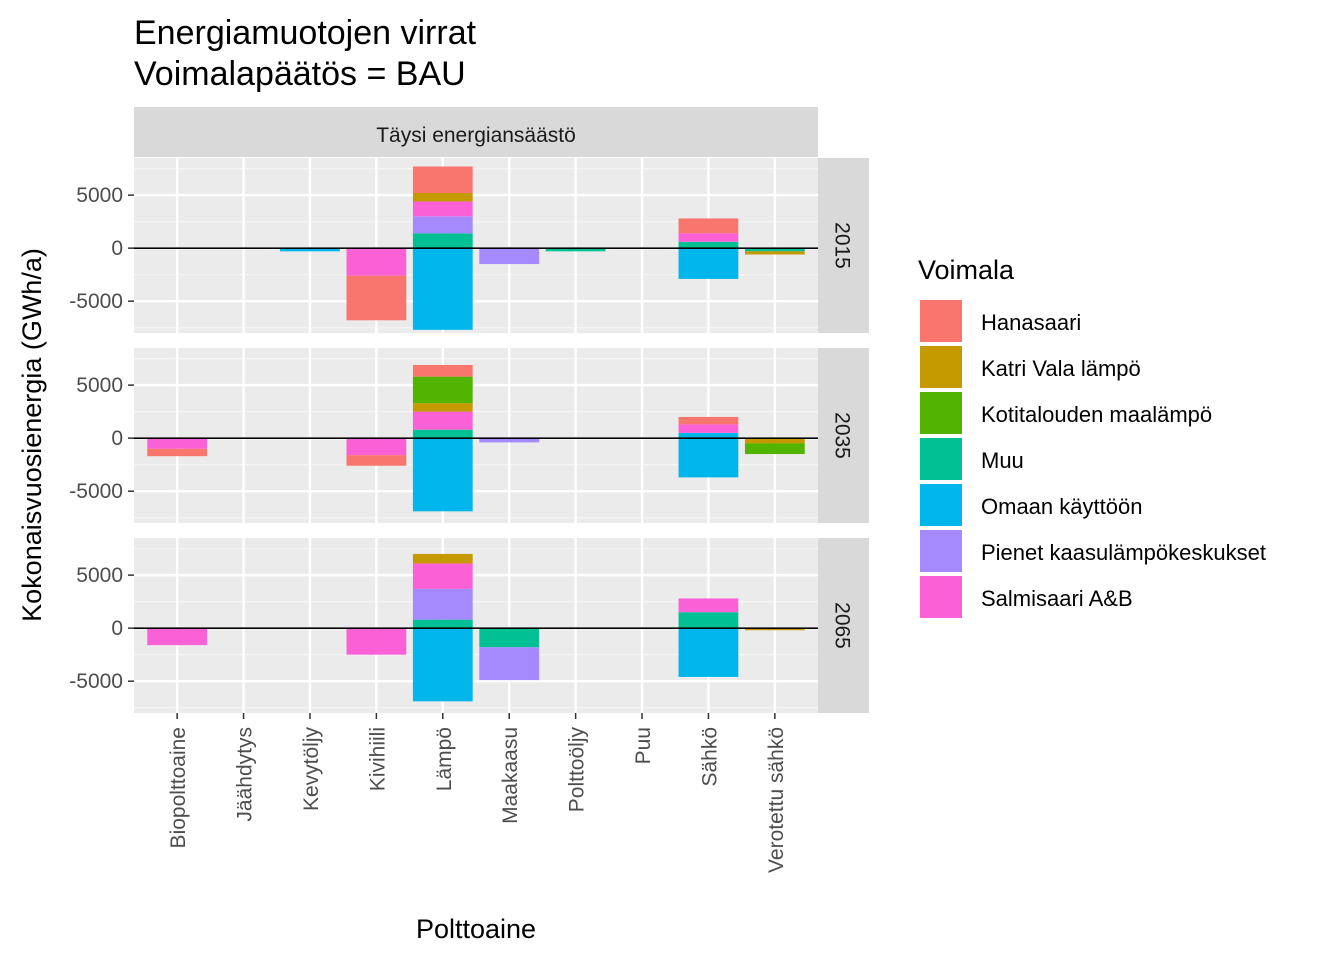 This screenshot has width=1344, height=960. Describe the element at coordinates (1061, 368) in the screenshot. I see `legend-label-katri-vala-lampo: Katri Vala lämpö` at that location.